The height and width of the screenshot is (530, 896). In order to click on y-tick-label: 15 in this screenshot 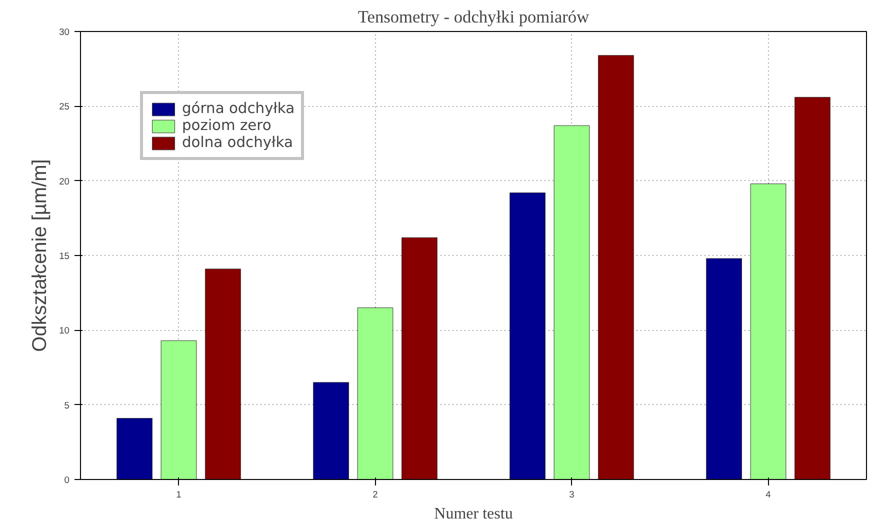, I will do `click(64, 256)`.